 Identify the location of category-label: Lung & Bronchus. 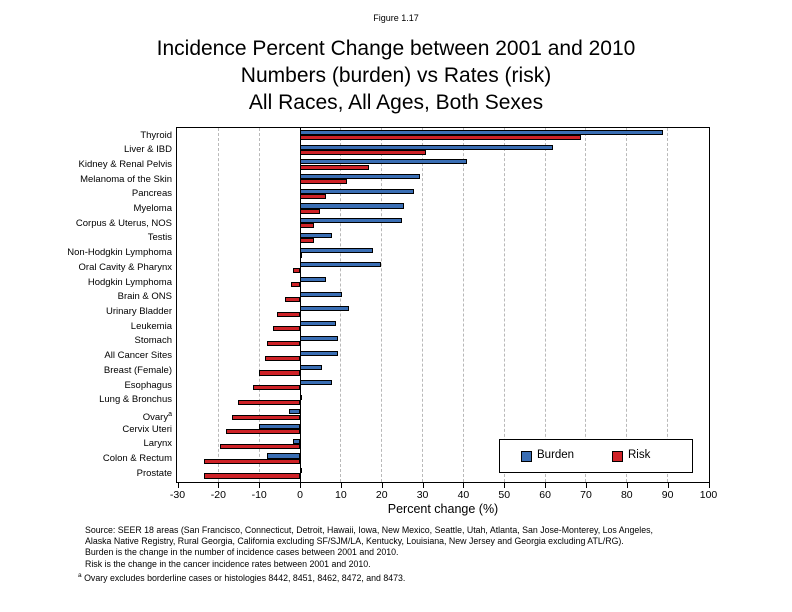
(135, 400).